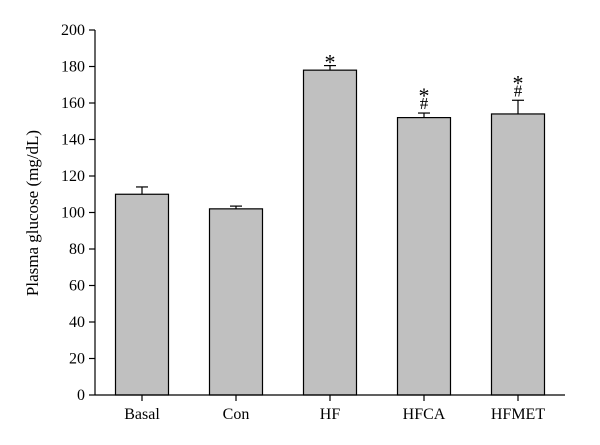 This screenshot has width=600, height=445. I want to click on y-tick-label: 60, so click(77, 286).